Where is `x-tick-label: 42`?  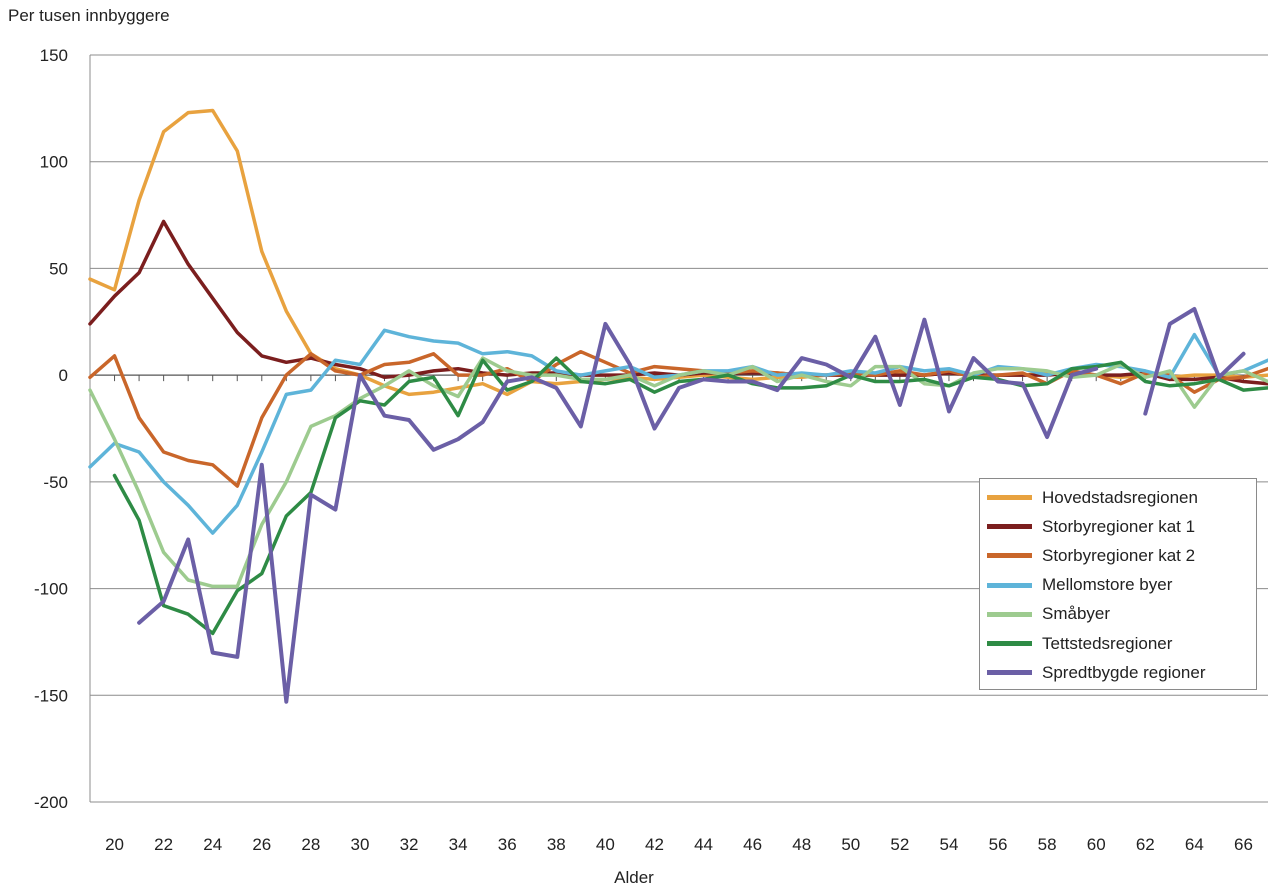 x-tick-label: 42 is located at coordinates (654, 844).